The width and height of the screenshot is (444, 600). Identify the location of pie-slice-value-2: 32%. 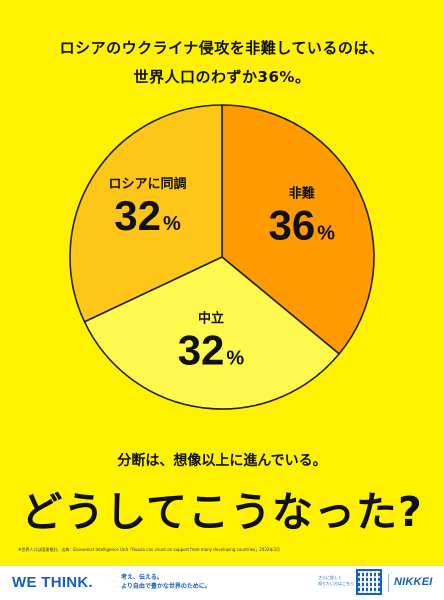
(147, 215).